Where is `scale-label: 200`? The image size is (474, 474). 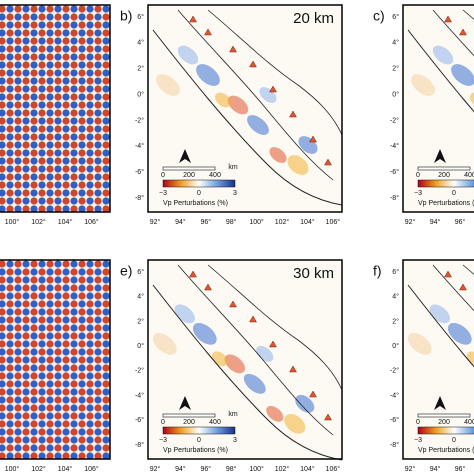 scale-label: 200 is located at coordinates (189, 422).